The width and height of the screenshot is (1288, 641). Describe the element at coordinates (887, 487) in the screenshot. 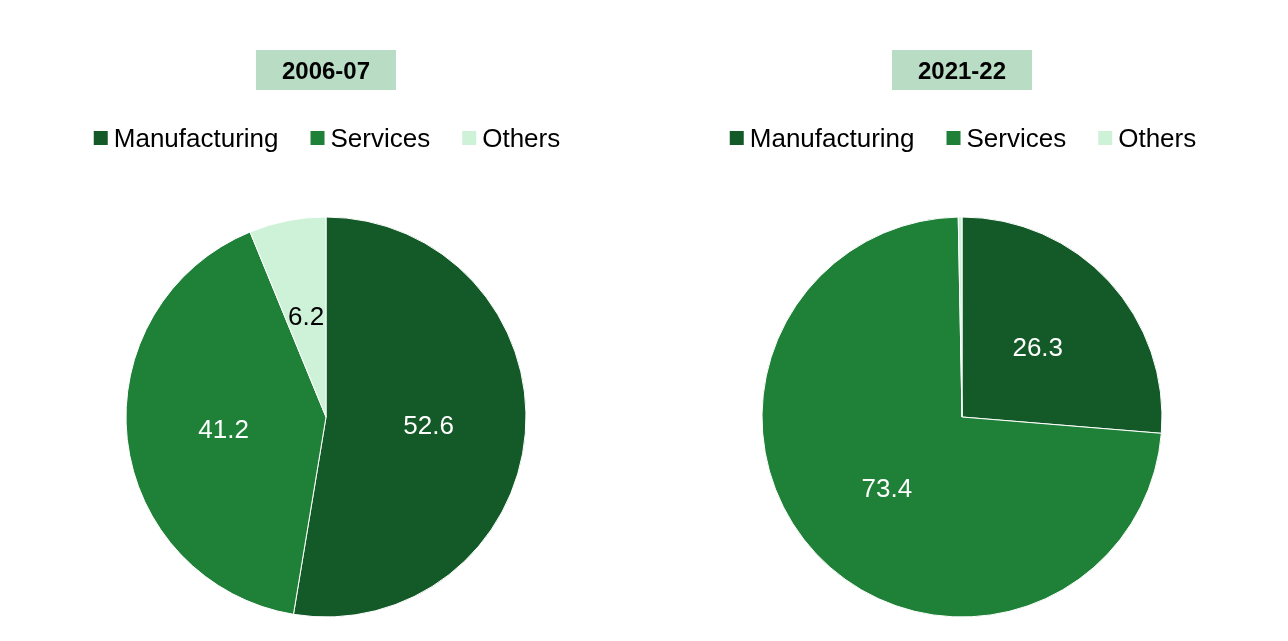

I see `data-label: 73.4` at that location.